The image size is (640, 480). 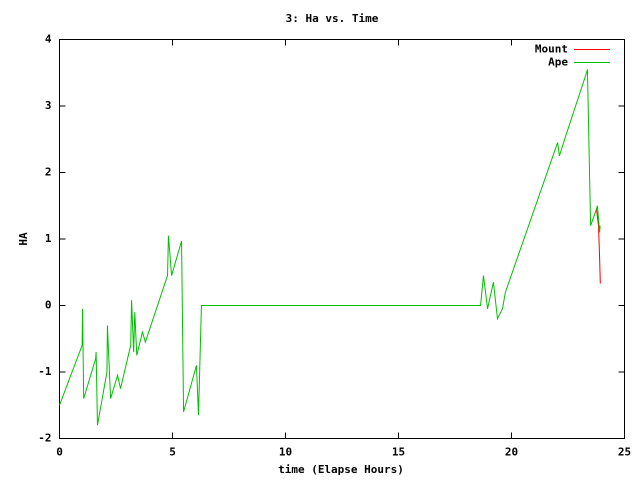 I want to click on y-tick-label: 1, so click(x=48, y=238).